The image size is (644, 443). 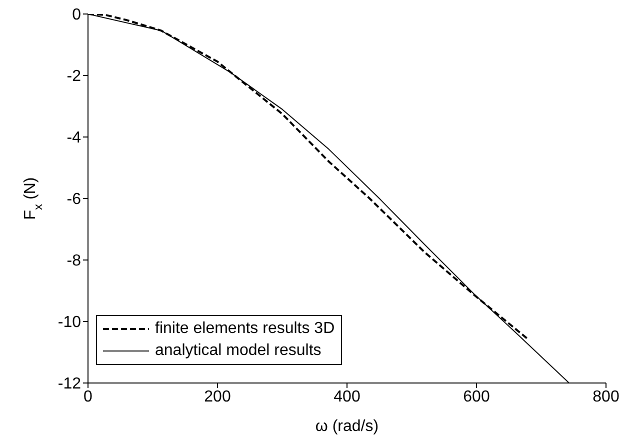 I want to click on x-axis-title: ω (rad/s), so click(x=347, y=426).